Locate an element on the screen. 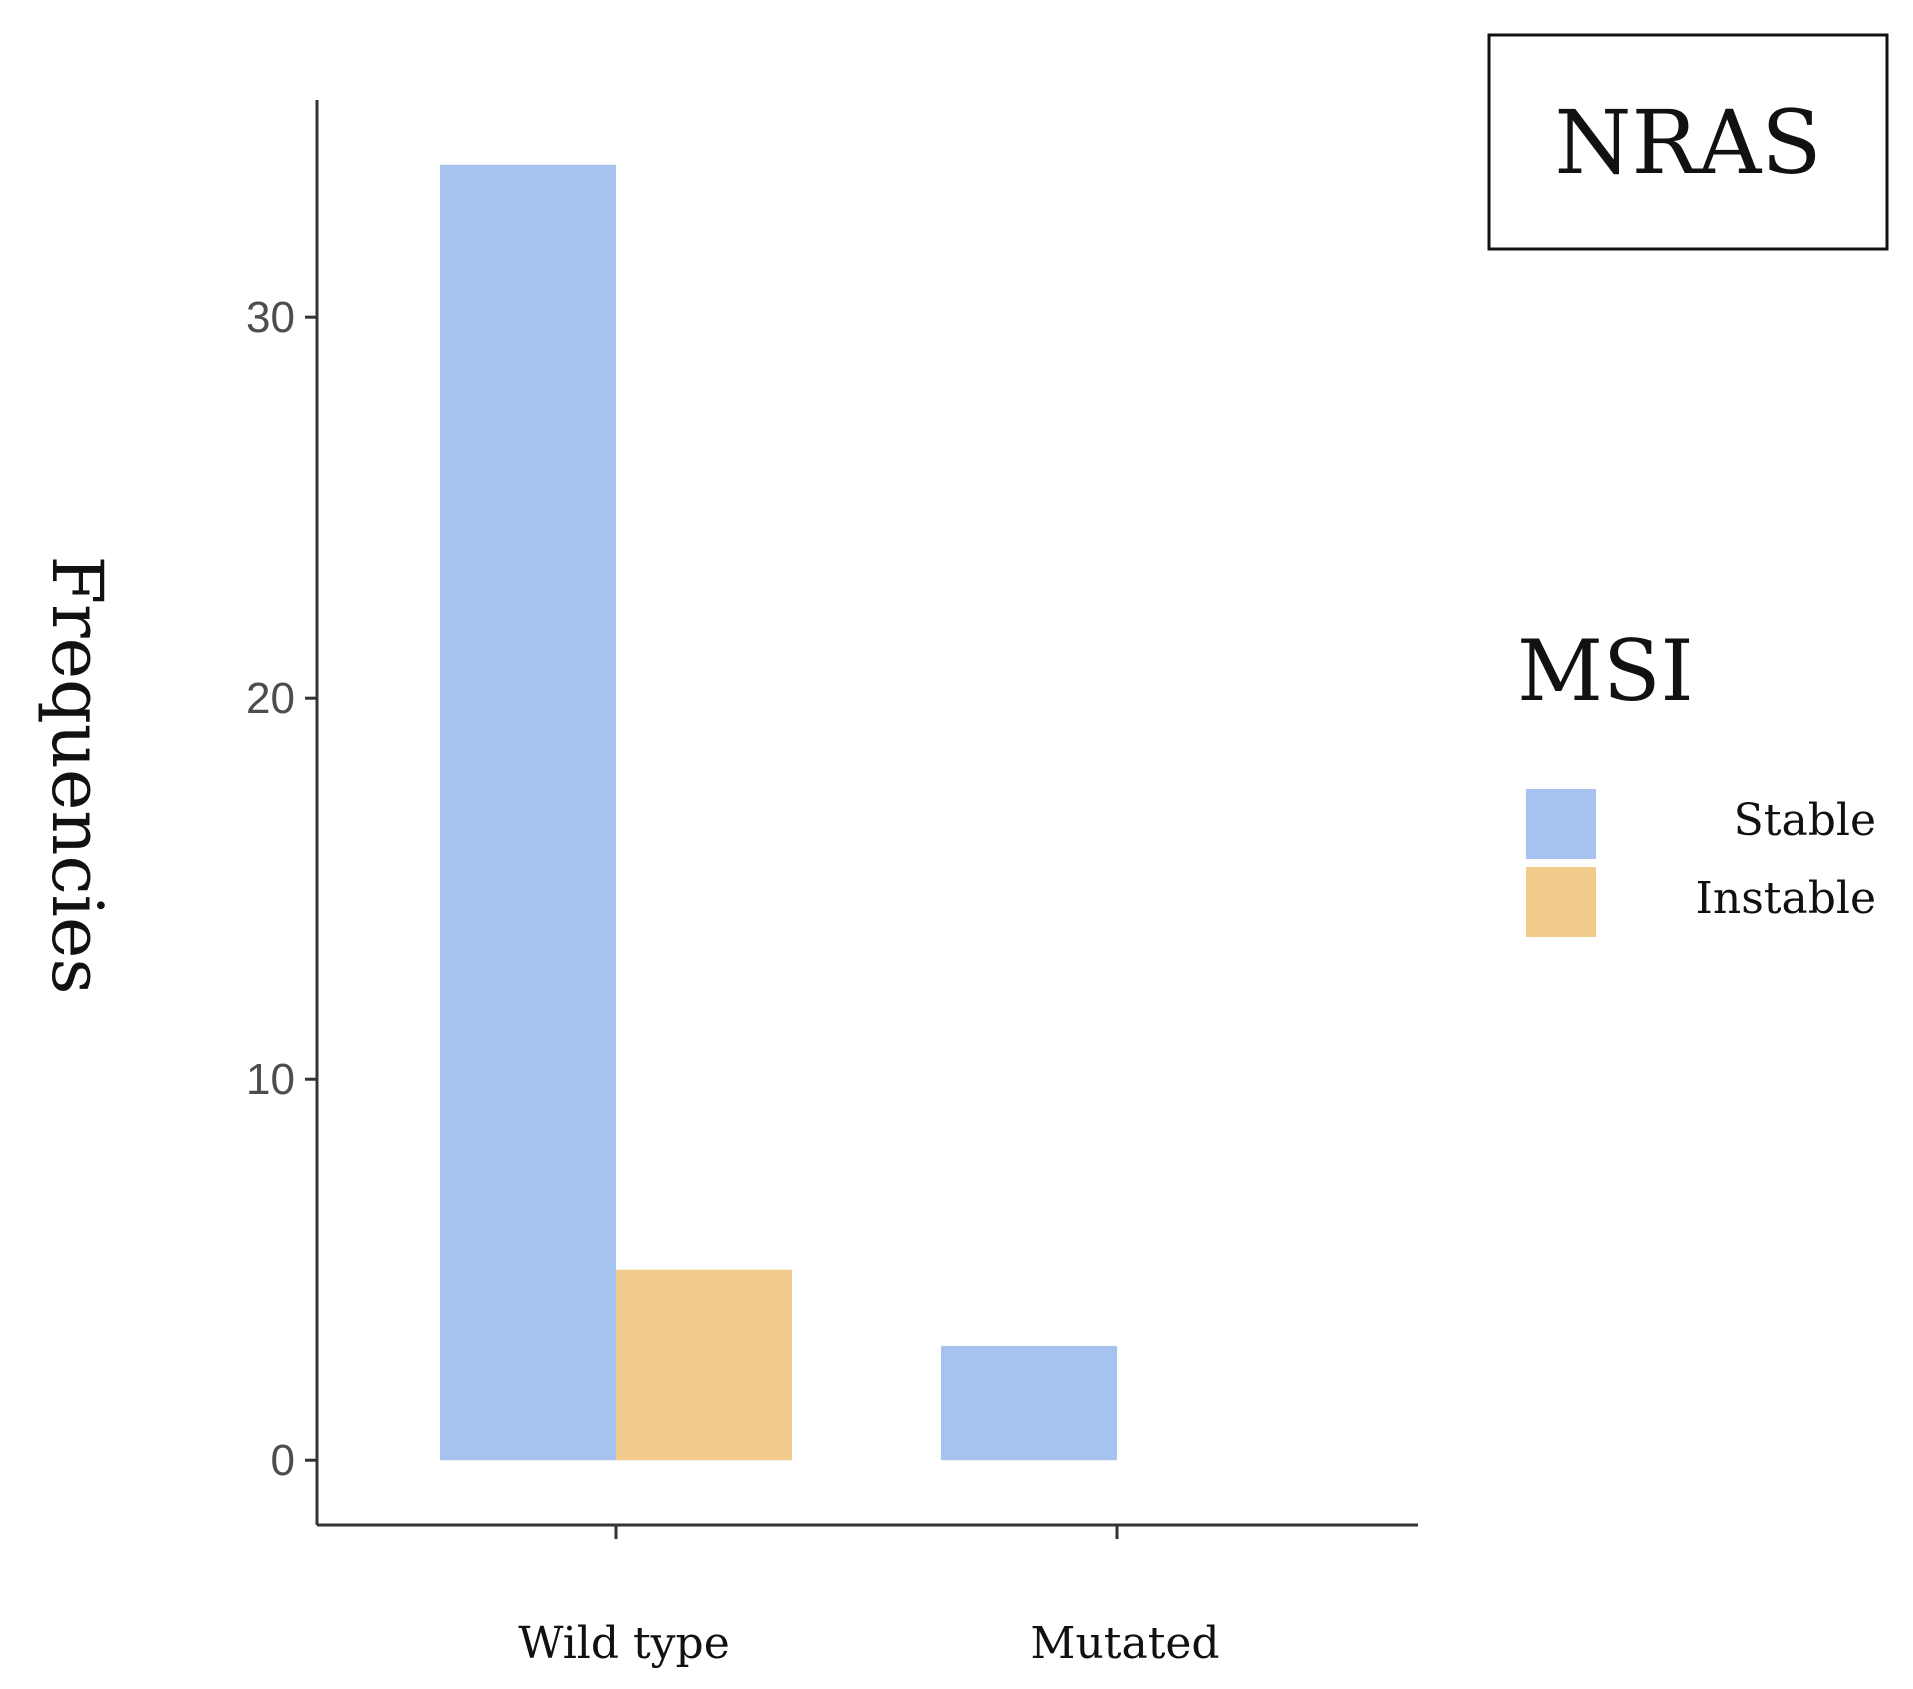  chart-title: NRAS is located at coordinates (1687, 142).